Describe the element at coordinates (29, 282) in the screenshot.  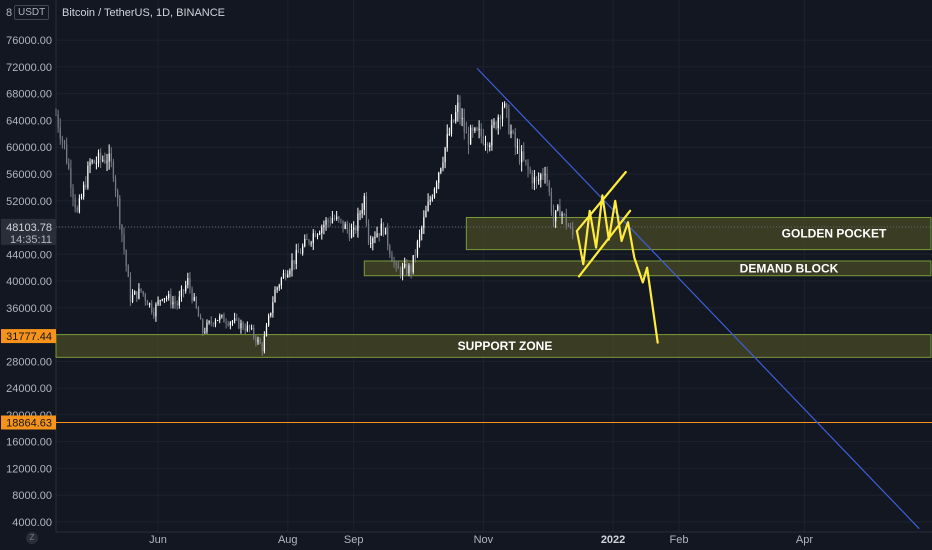
I see `y-tick-label: 40000.00` at that location.